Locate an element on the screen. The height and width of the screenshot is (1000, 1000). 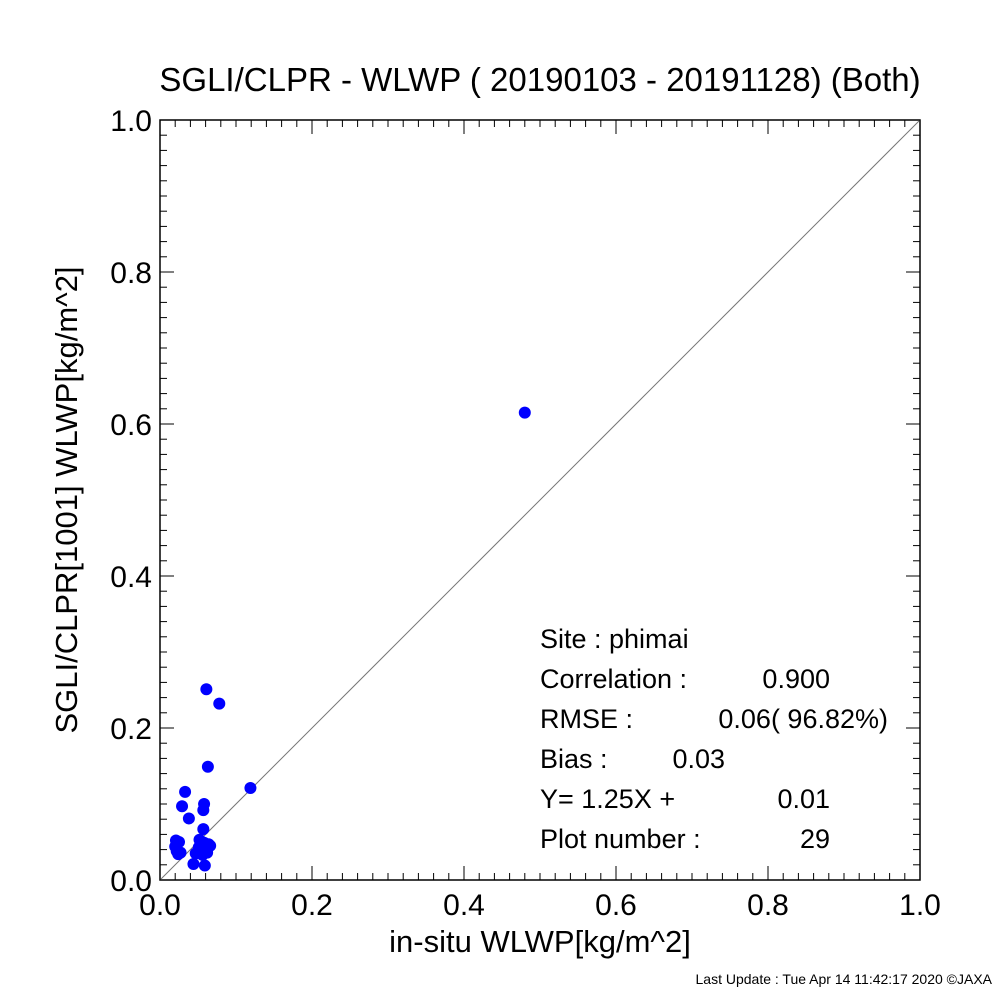
x-tick-label: 0.6 is located at coordinates (616, 905).